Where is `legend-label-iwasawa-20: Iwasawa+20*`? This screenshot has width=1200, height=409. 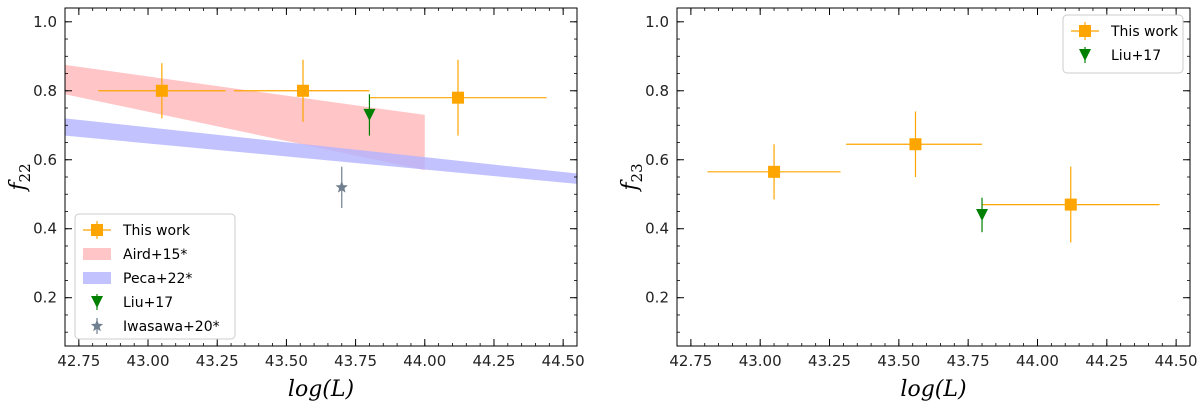 legend-label-iwasawa-20: Iwasawa+20* is located at coordinates (171, 327).